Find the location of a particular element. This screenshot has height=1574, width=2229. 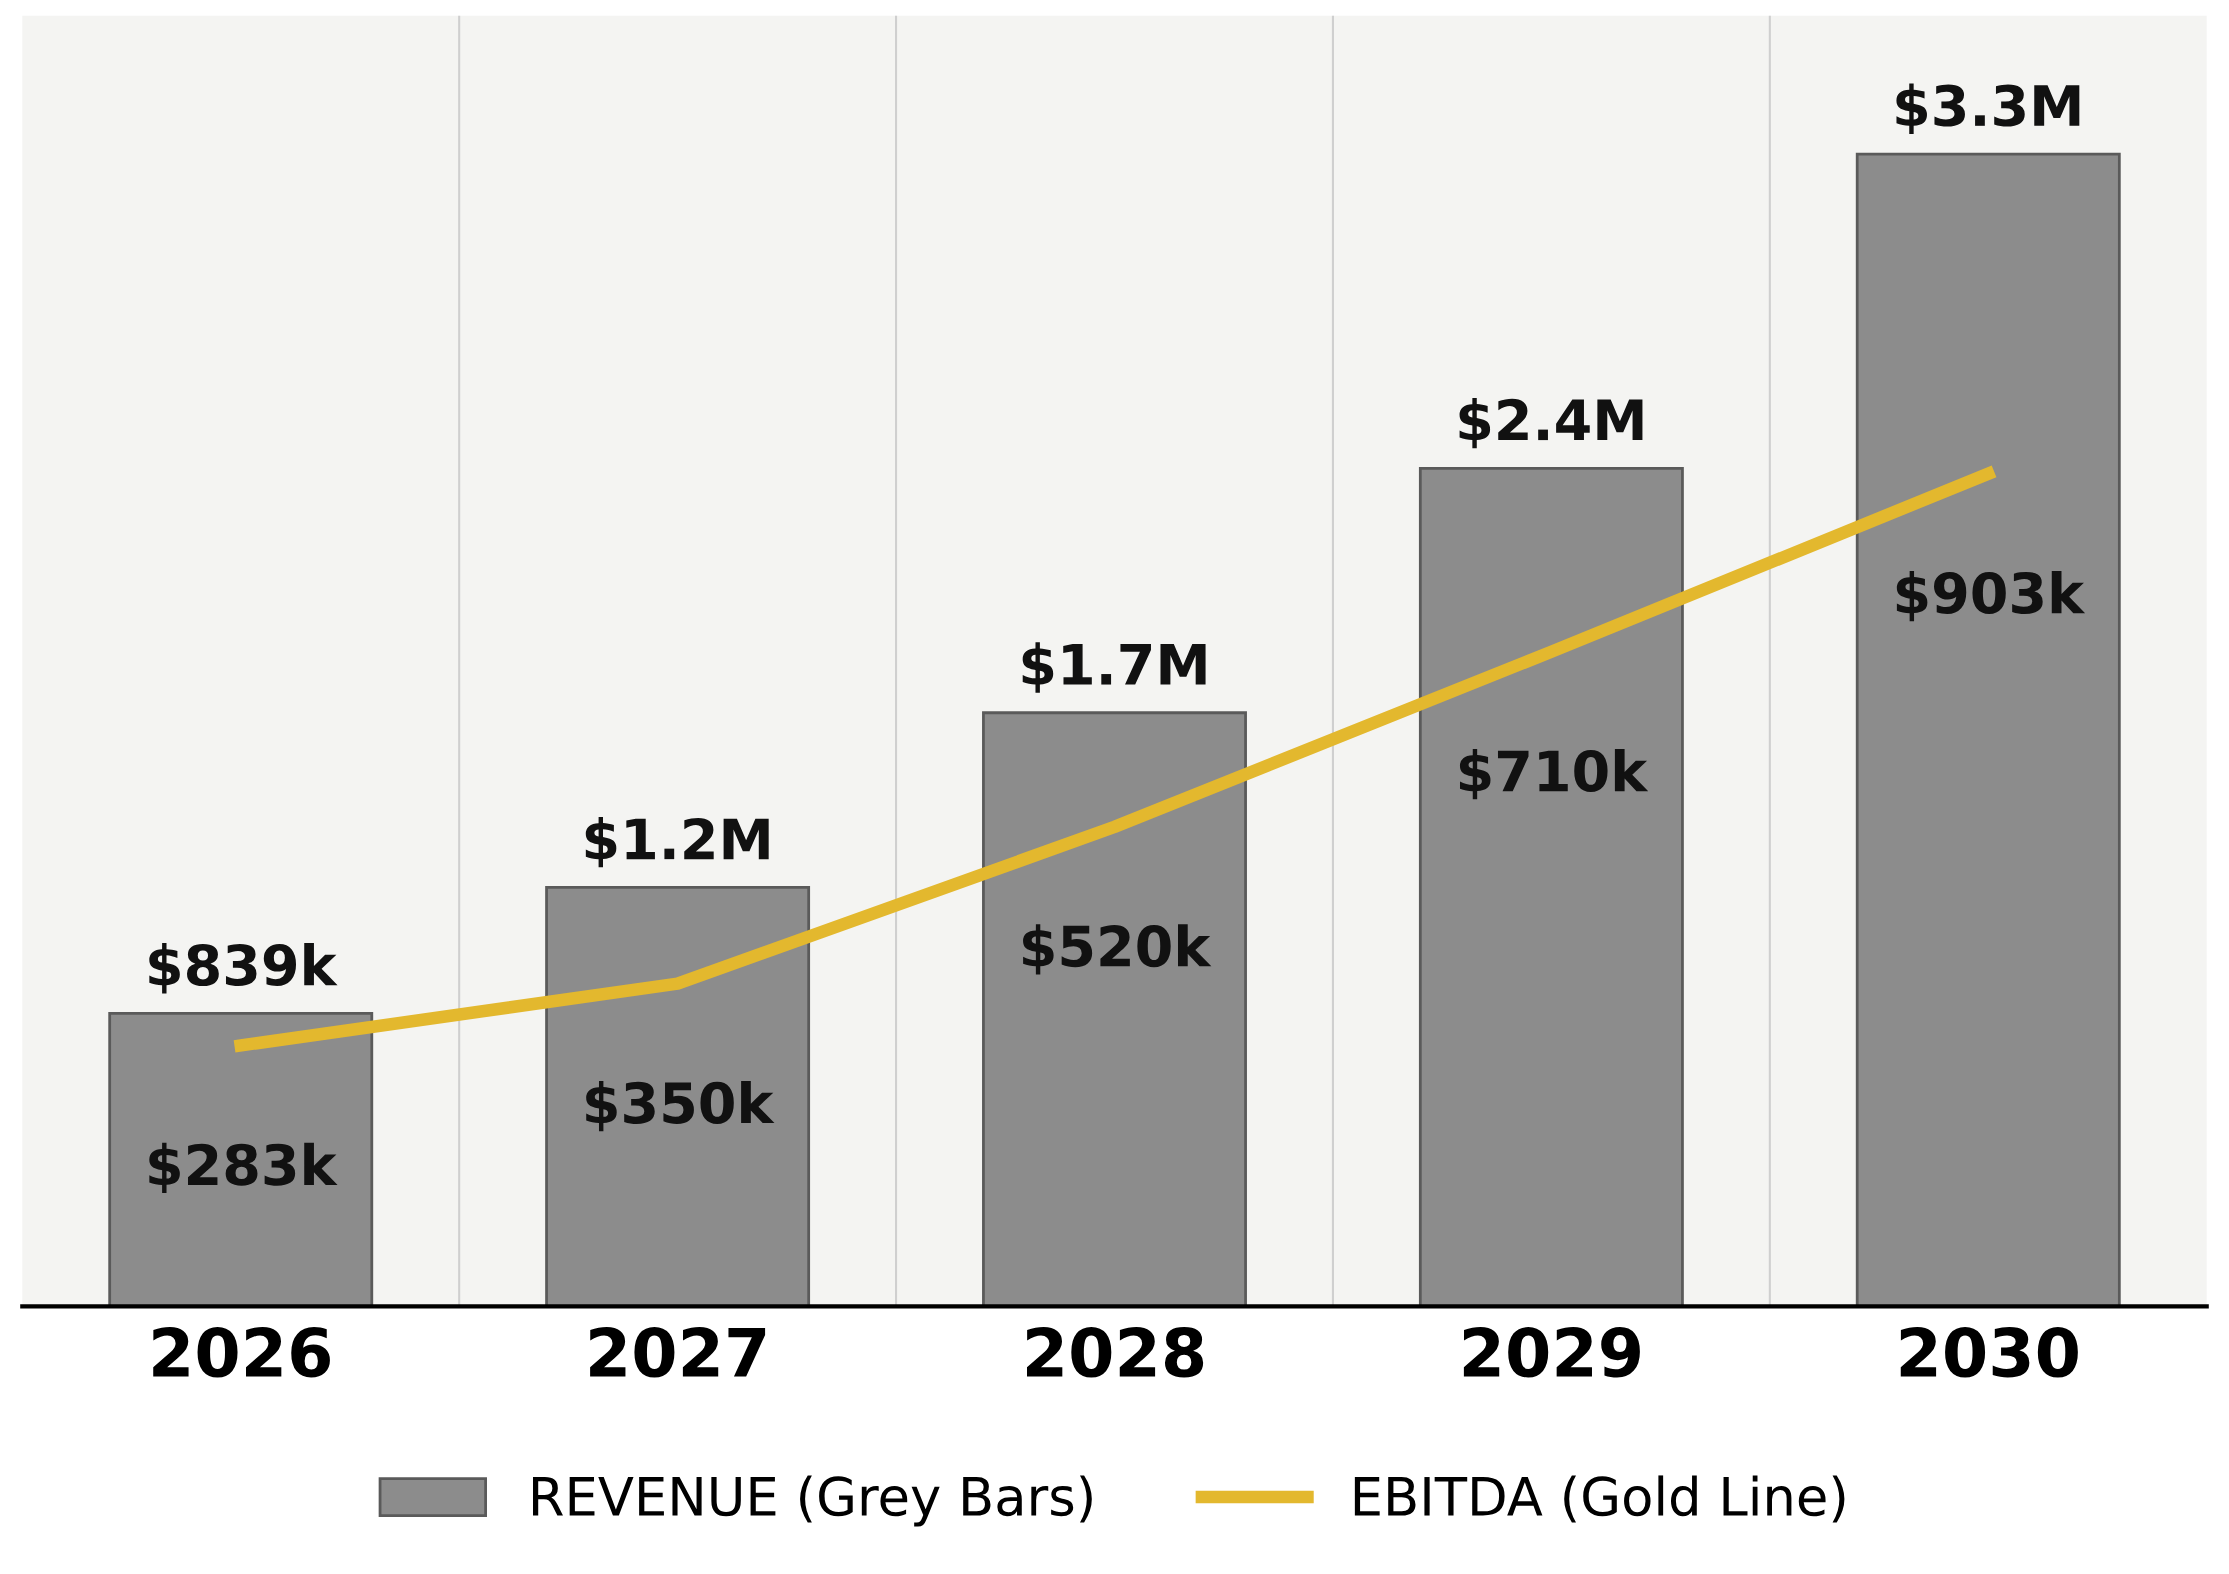

x-tick-label: 2026 is located at coordinates (241, 1352).